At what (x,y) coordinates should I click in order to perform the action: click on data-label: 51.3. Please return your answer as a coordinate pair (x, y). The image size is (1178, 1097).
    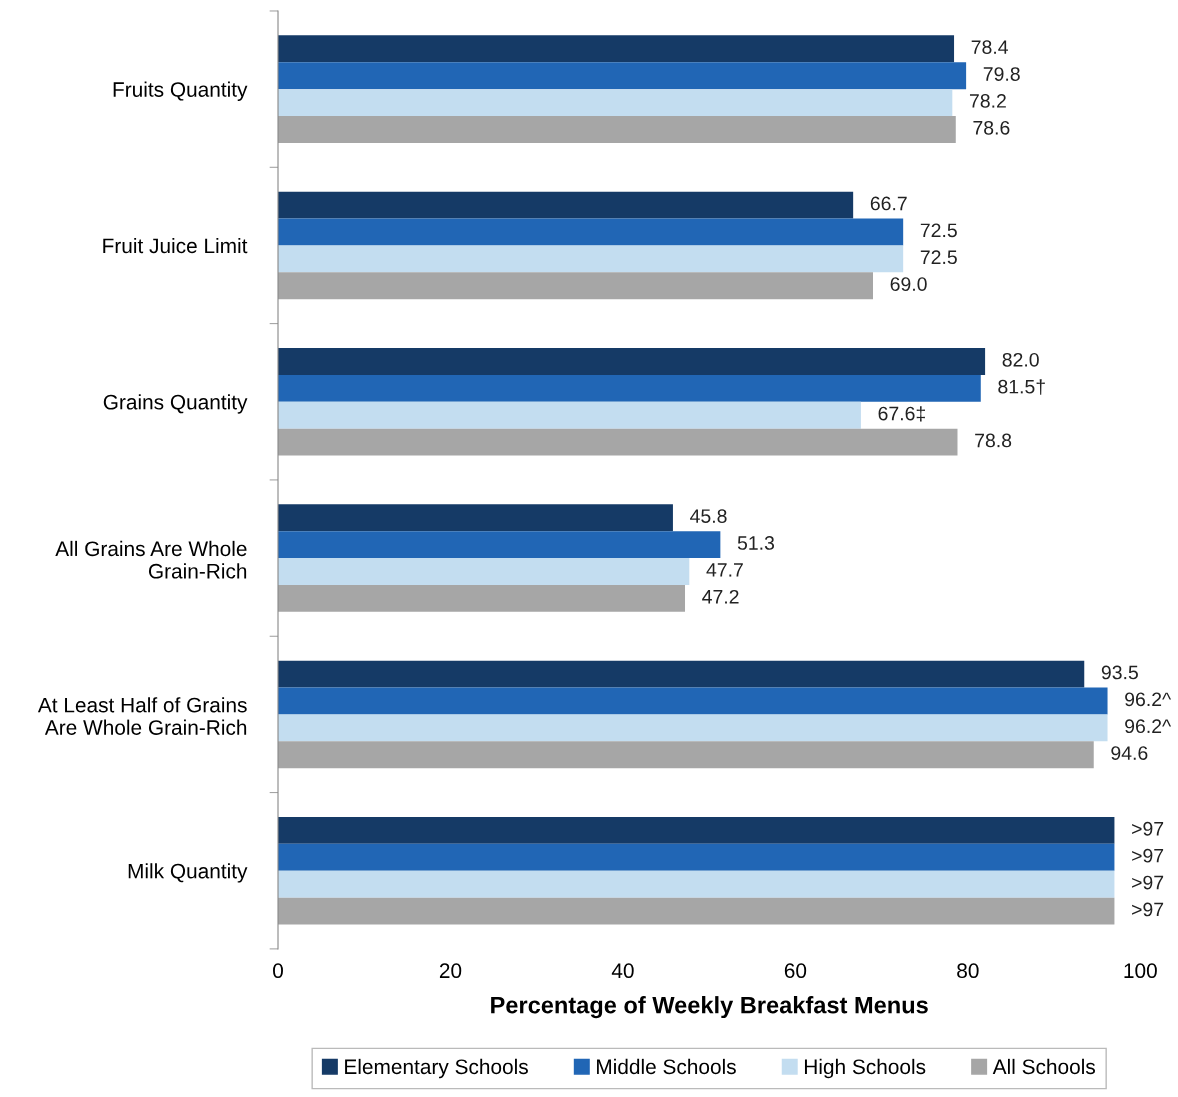
    Looking at the image, I should click on (756, 543).